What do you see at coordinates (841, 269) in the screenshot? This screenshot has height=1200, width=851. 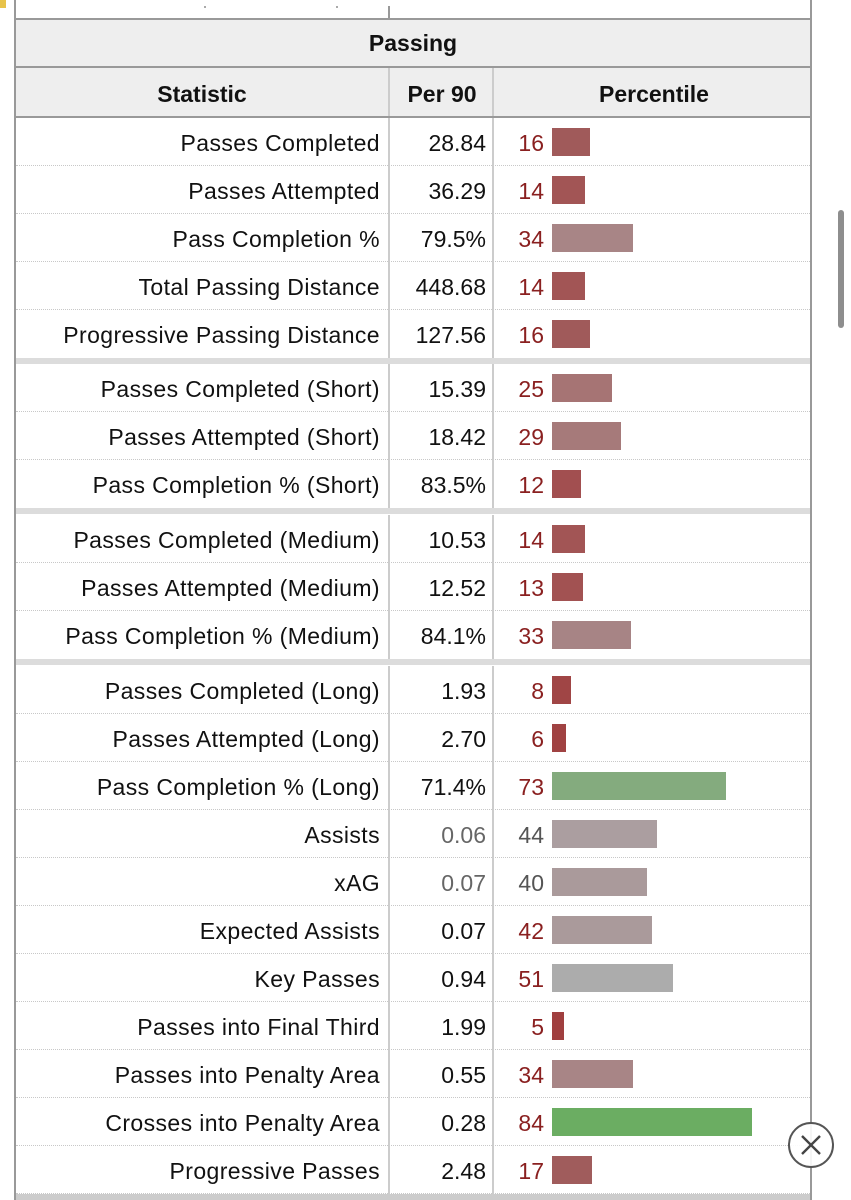 I see `vertical-scrollbar` at bounding box center [841, 269].